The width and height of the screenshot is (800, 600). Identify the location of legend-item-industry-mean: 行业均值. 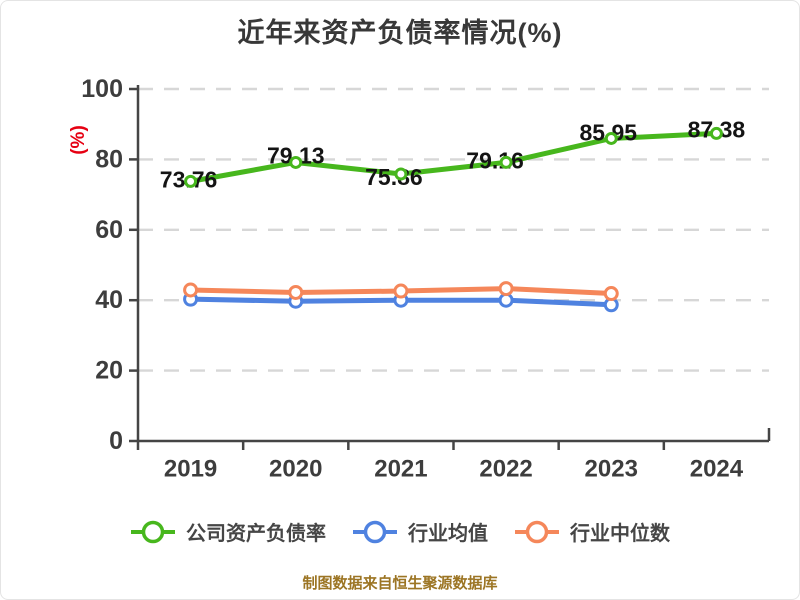
(420, 531).